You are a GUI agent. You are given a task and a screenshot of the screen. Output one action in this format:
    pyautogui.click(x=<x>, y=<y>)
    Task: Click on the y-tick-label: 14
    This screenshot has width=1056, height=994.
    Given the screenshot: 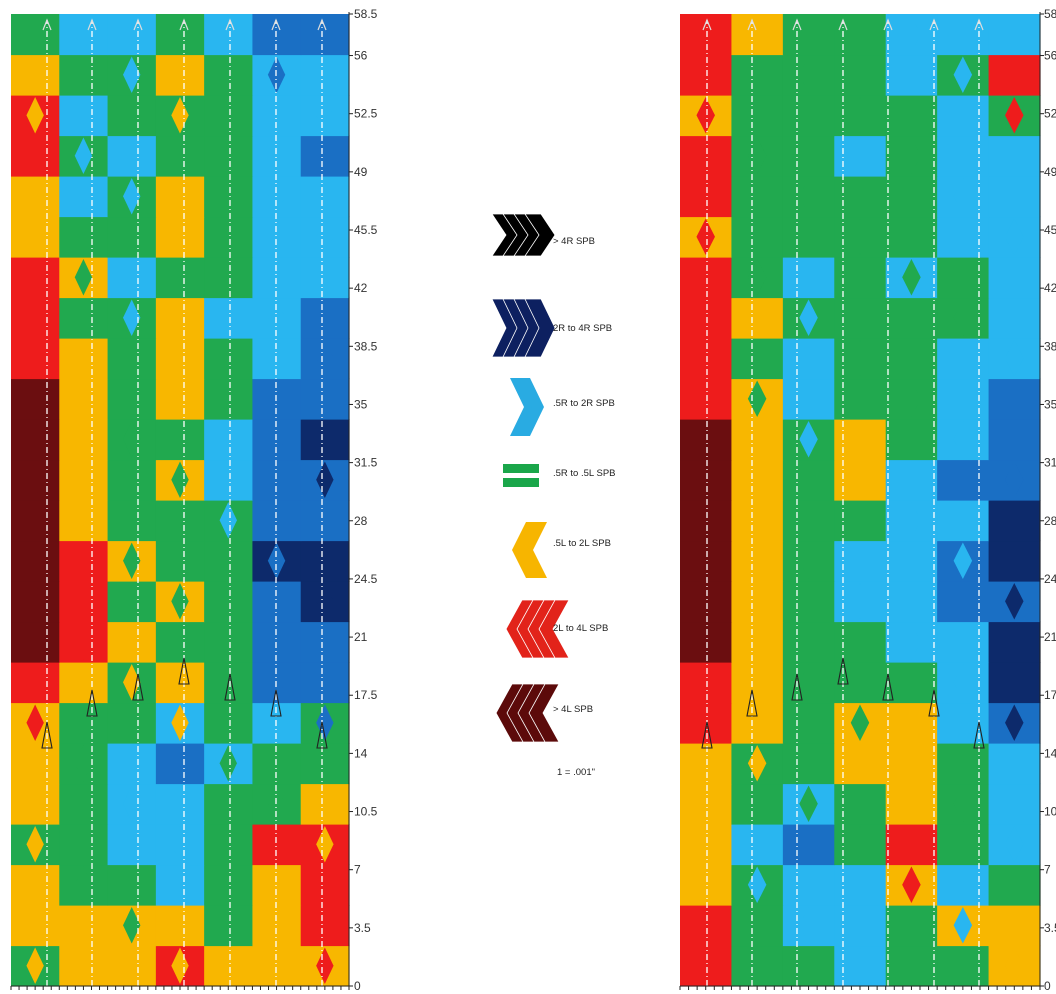 What is the action you would take?
    pyautogui.click(x=361, y=753)
    